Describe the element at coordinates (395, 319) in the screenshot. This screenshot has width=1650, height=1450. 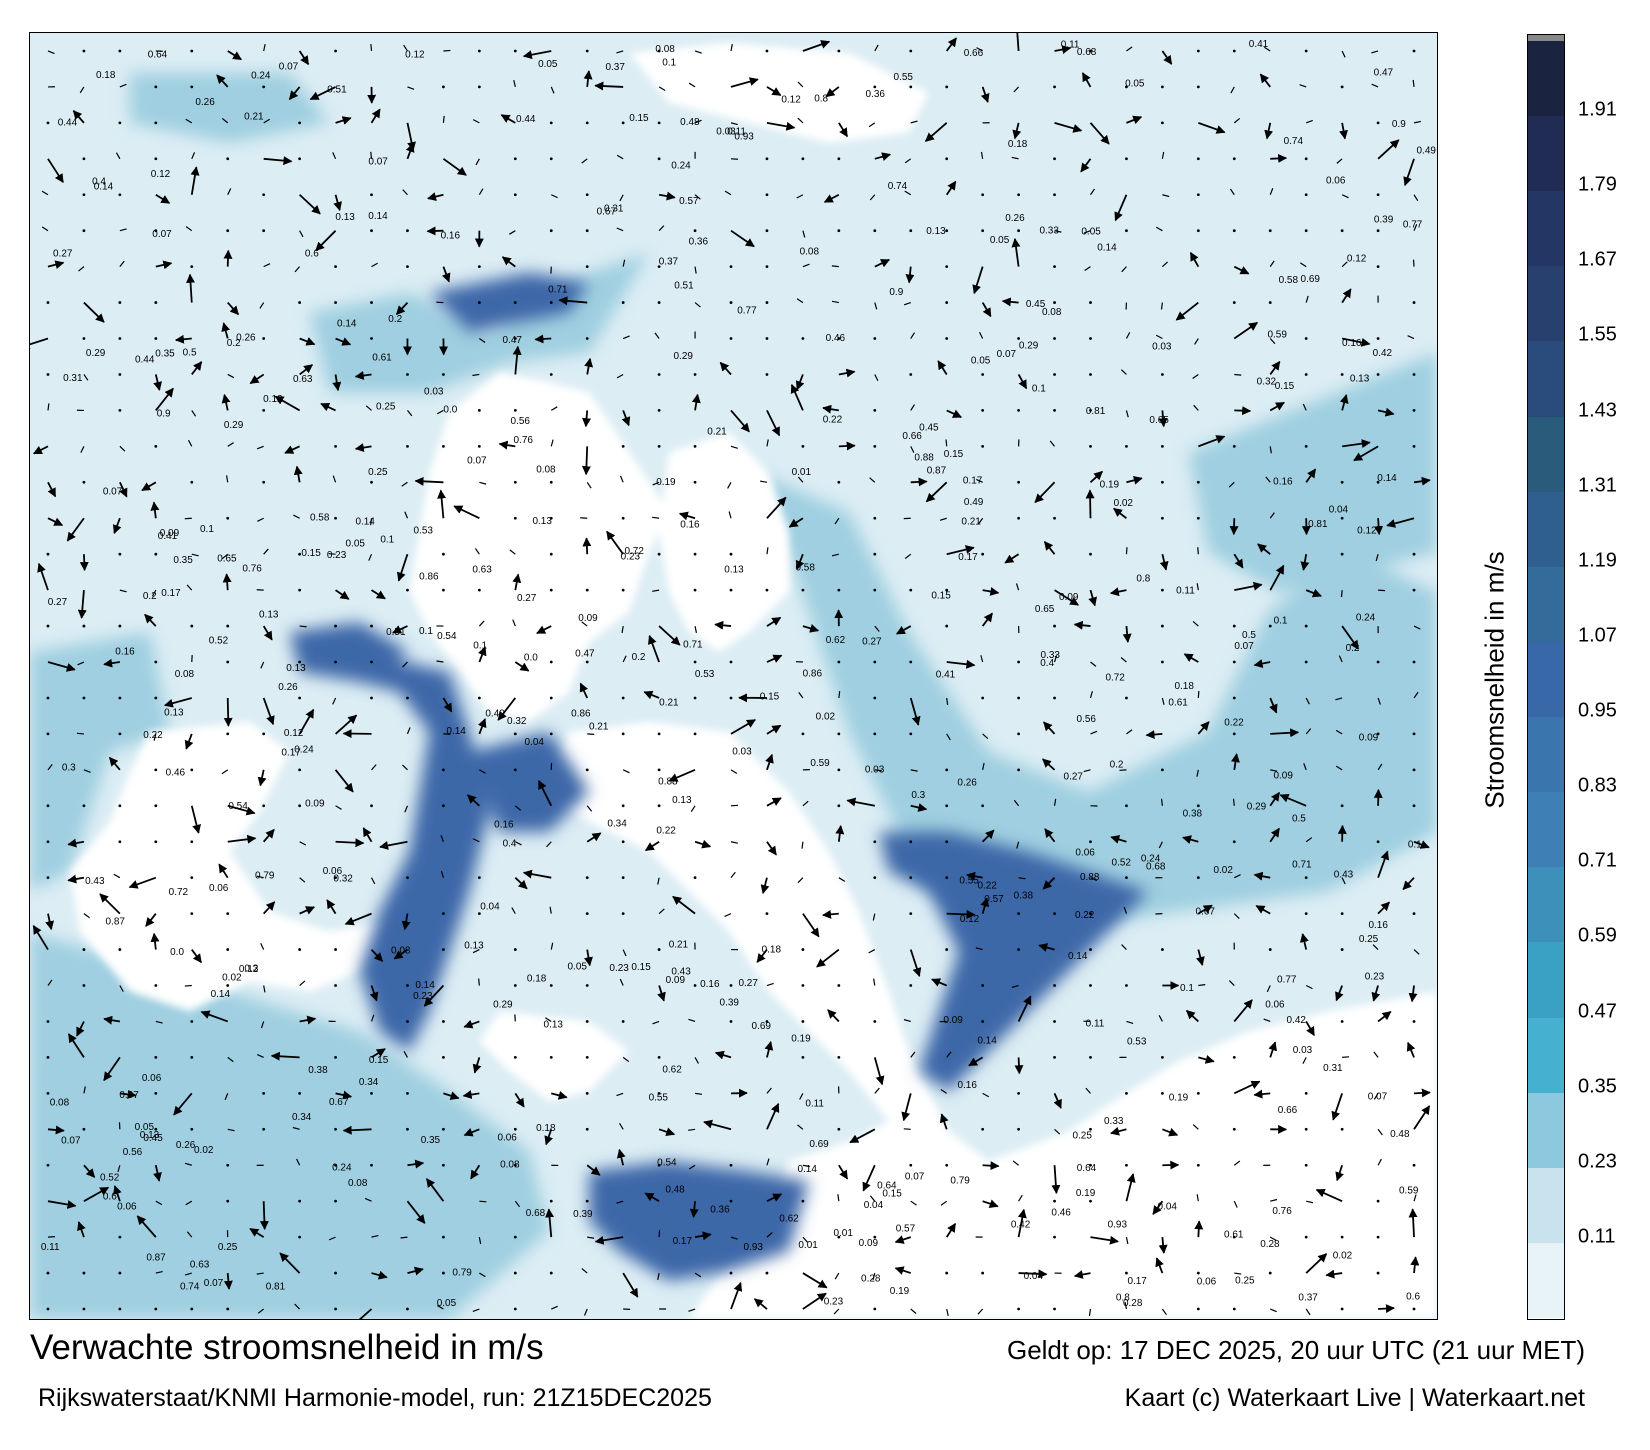
I see `speed-value-label: 0.2` at that location.